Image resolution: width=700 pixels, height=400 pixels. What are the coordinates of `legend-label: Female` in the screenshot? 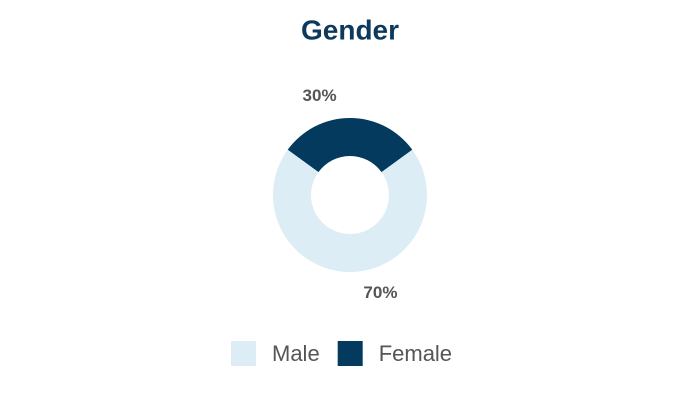 It's located at (415, 353).